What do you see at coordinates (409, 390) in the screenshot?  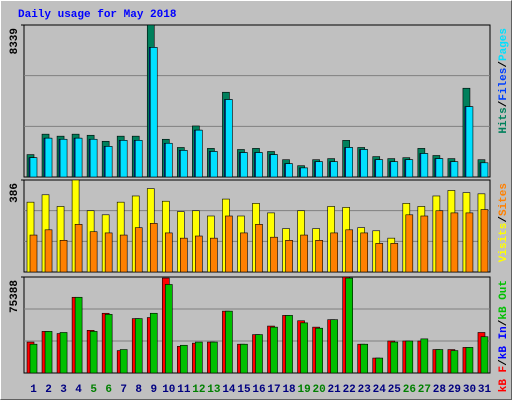 I see `x-tick-label: 26` at bounding box center [409, 390].